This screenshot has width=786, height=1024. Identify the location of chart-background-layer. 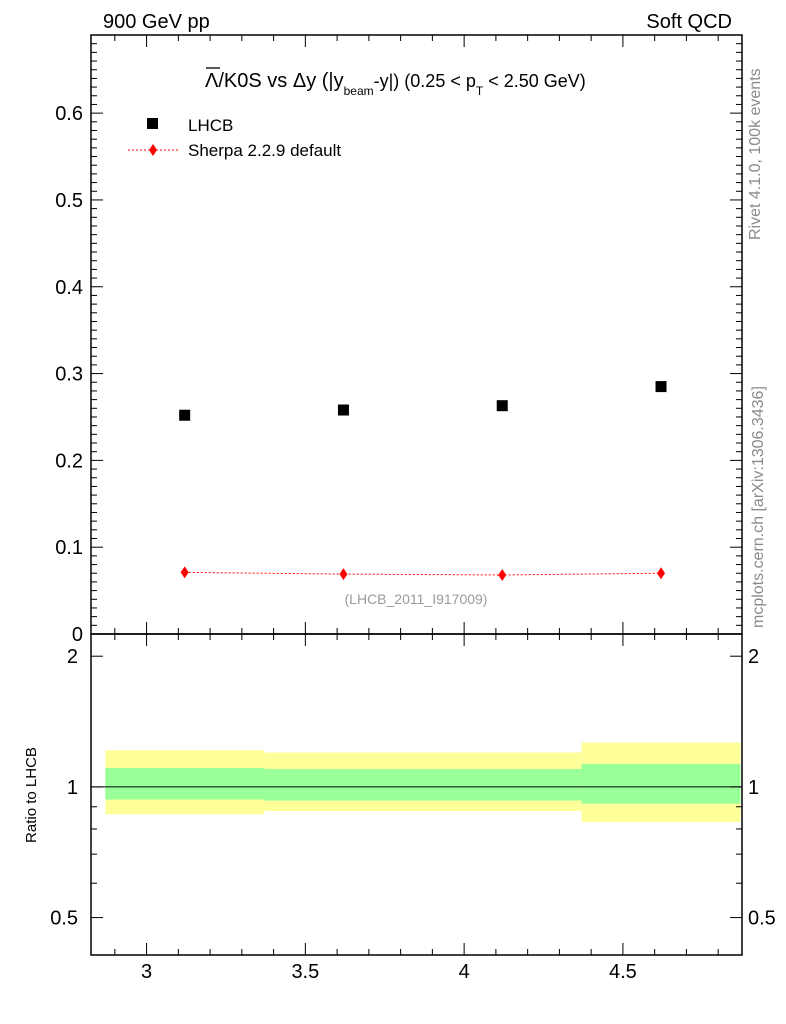
(416, 782).